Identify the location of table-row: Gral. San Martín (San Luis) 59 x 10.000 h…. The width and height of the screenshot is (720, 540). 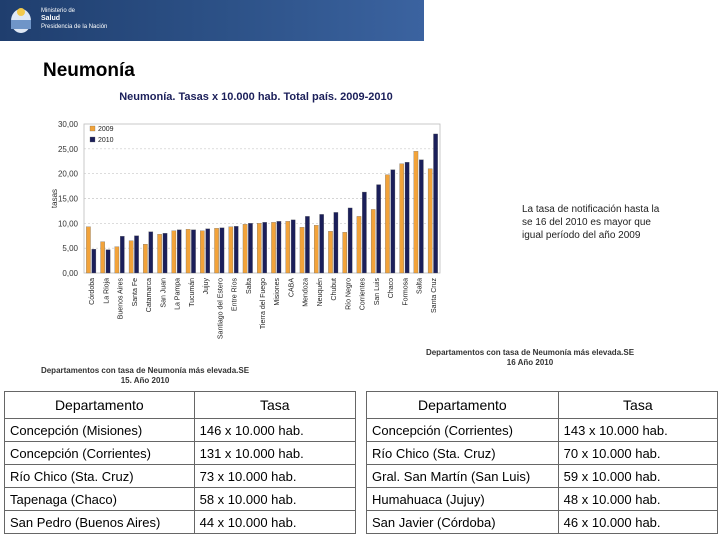
(542, 476).